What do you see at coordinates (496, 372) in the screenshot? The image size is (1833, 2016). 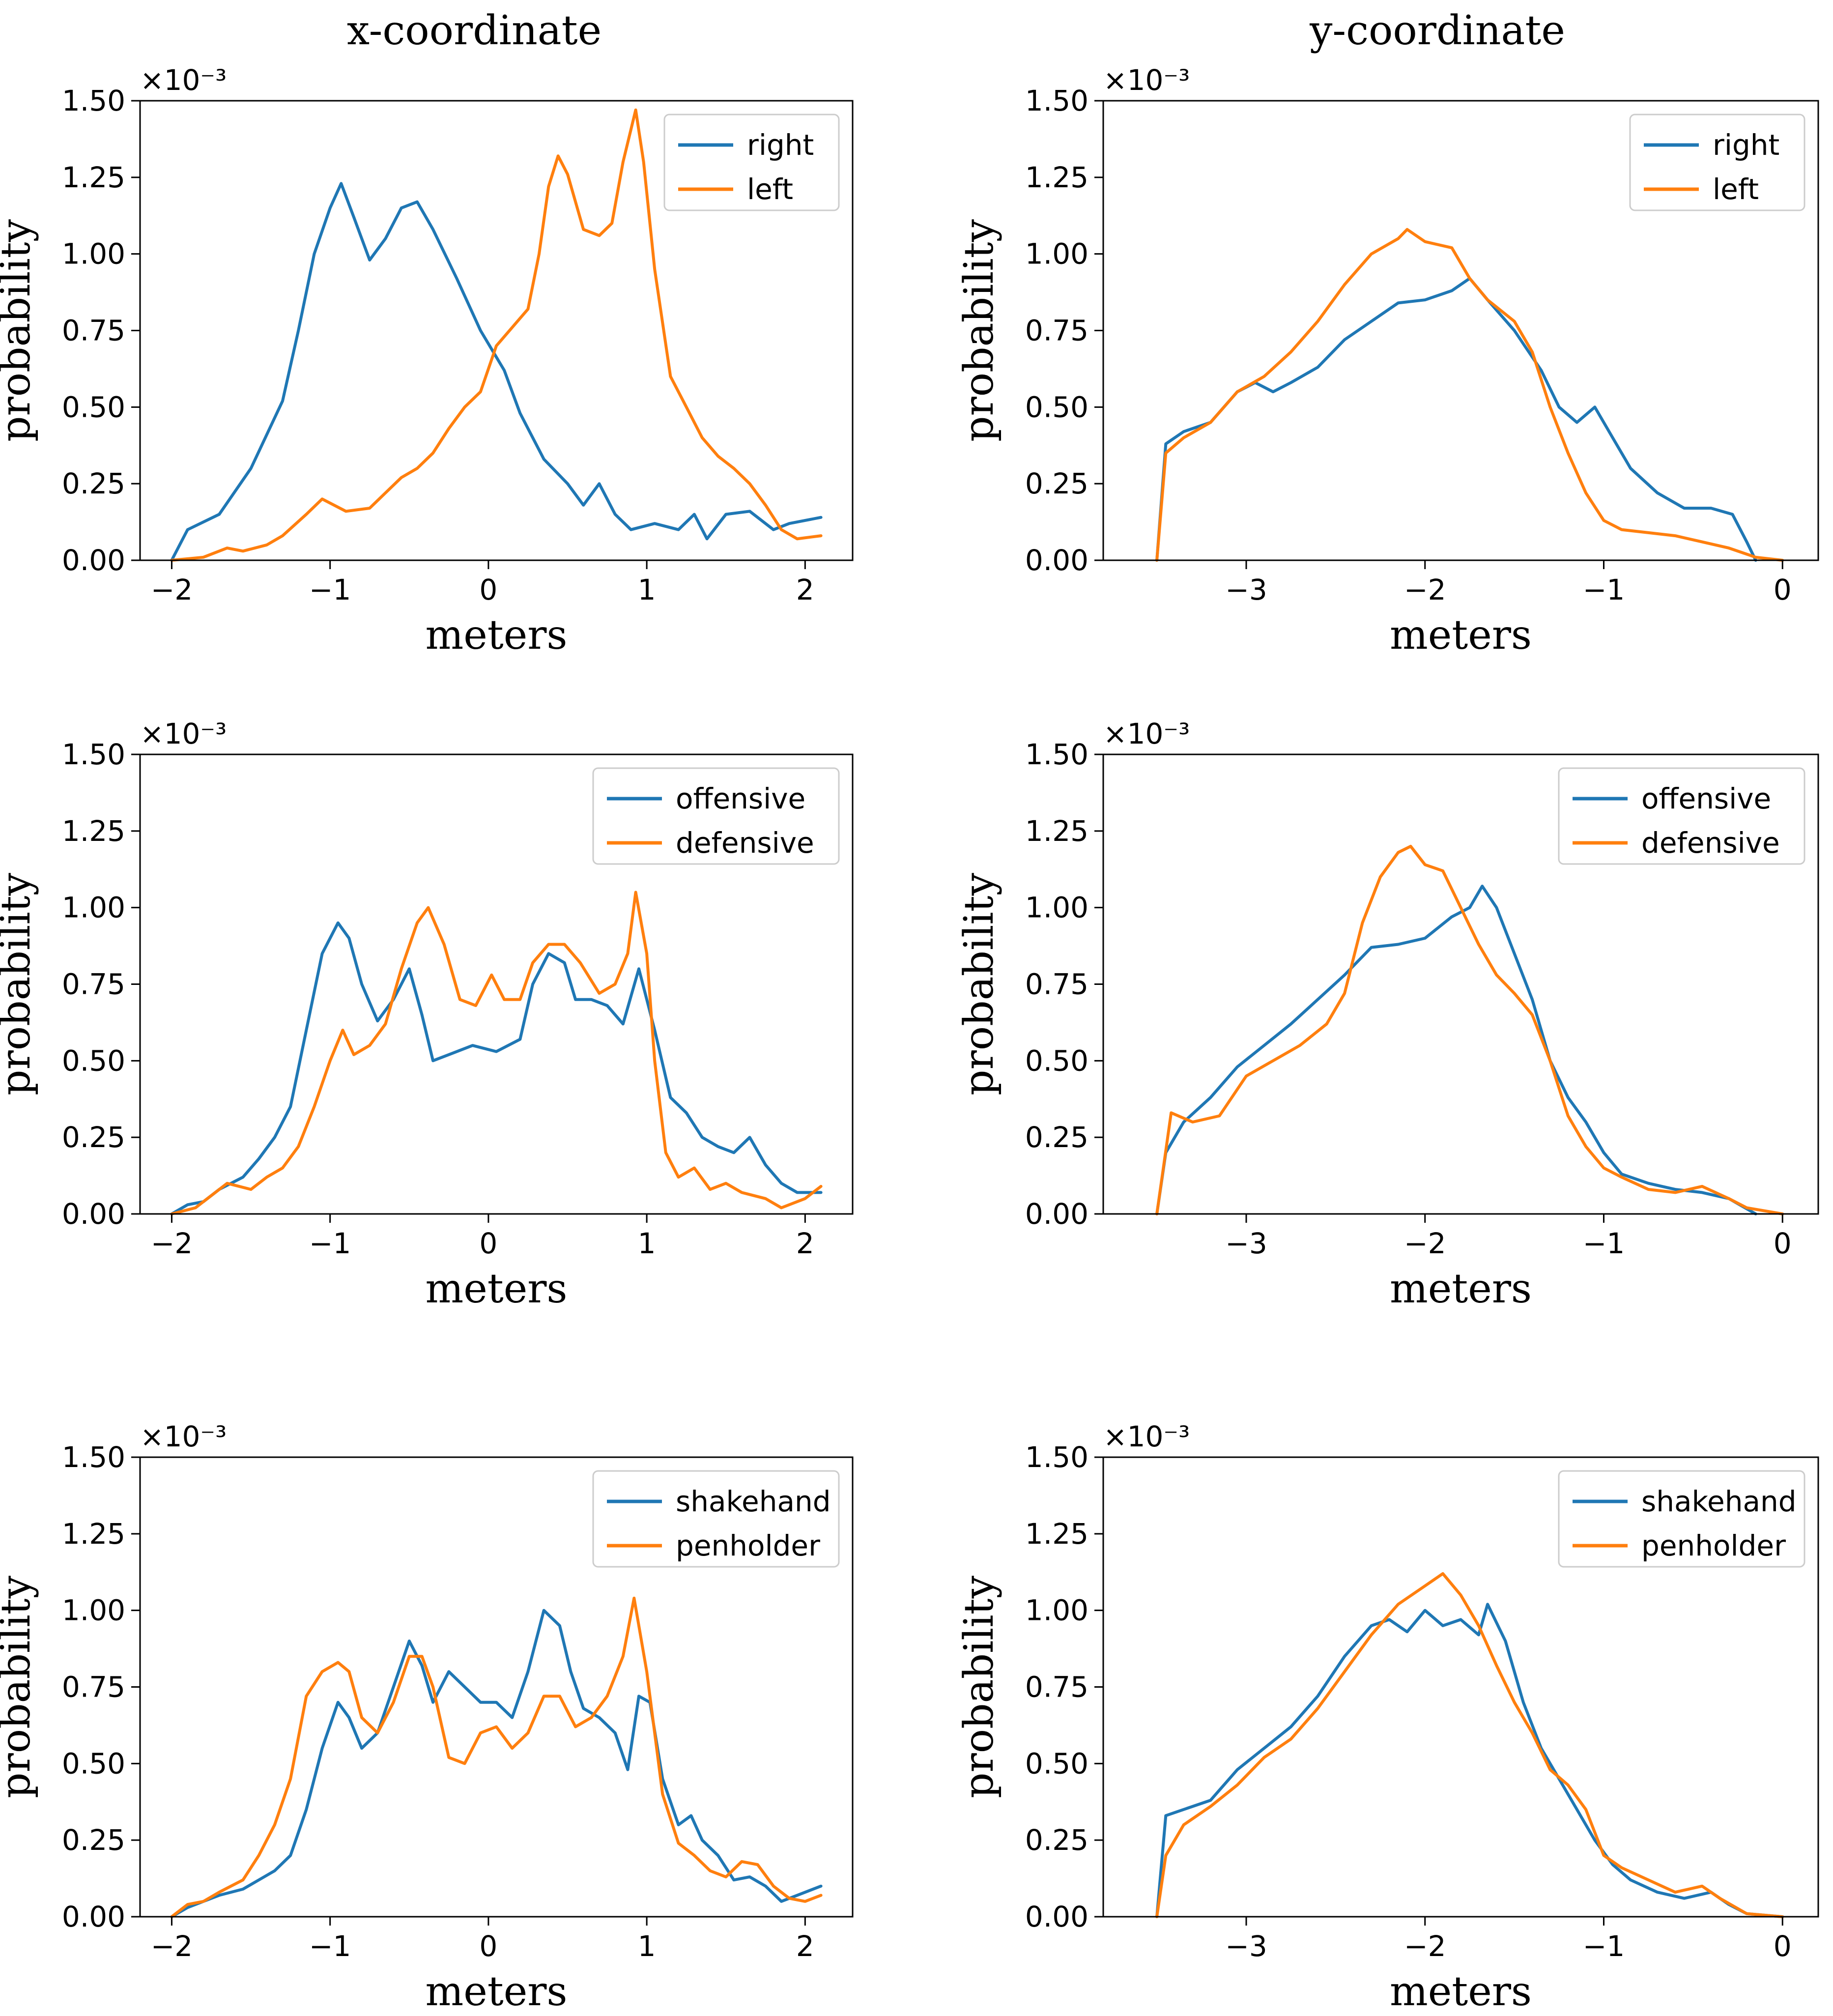 I see `series-line-right` at bounding box center [496, 372].